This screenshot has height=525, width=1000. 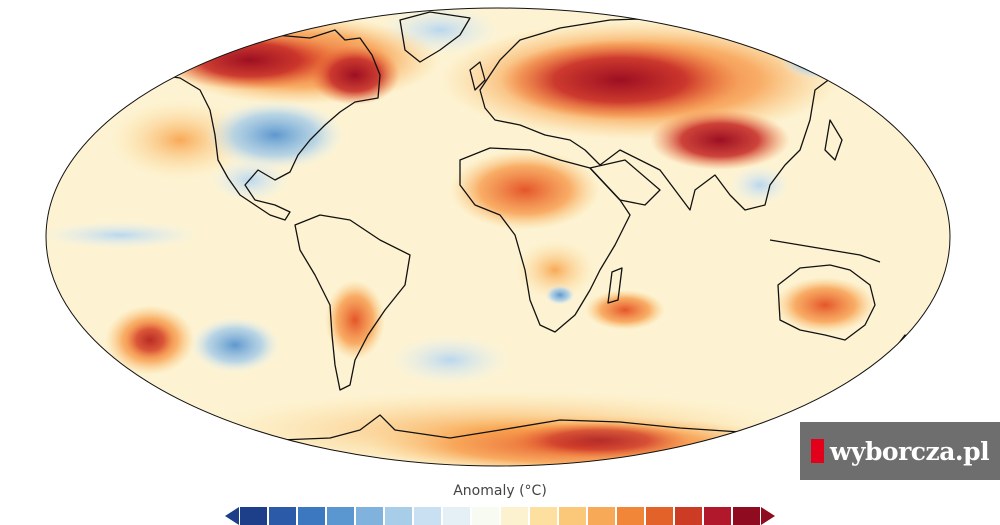 What do you see at coordinates (435, 37) in the screenshot?
I see `greenland-outline` at bounding box center [435, 37].